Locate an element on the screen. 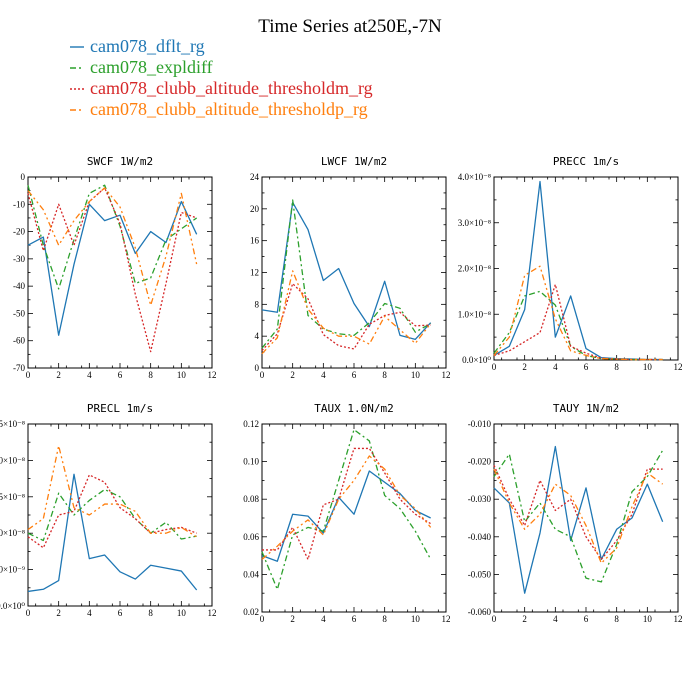  panel-title: PRECC 1m/s is located at coordinates (586, 161).